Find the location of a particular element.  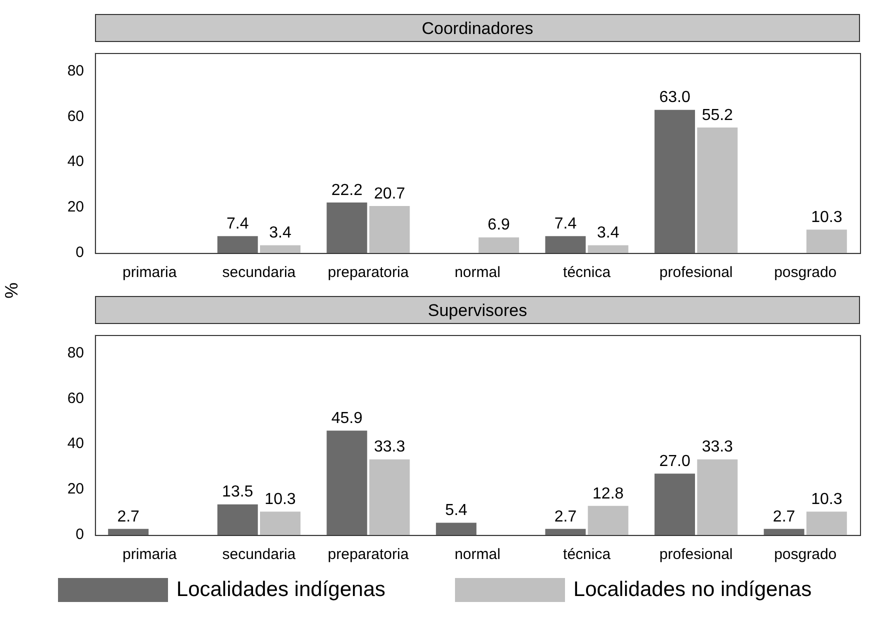

data-label: 20.7 is located at coordinates (390, 193).